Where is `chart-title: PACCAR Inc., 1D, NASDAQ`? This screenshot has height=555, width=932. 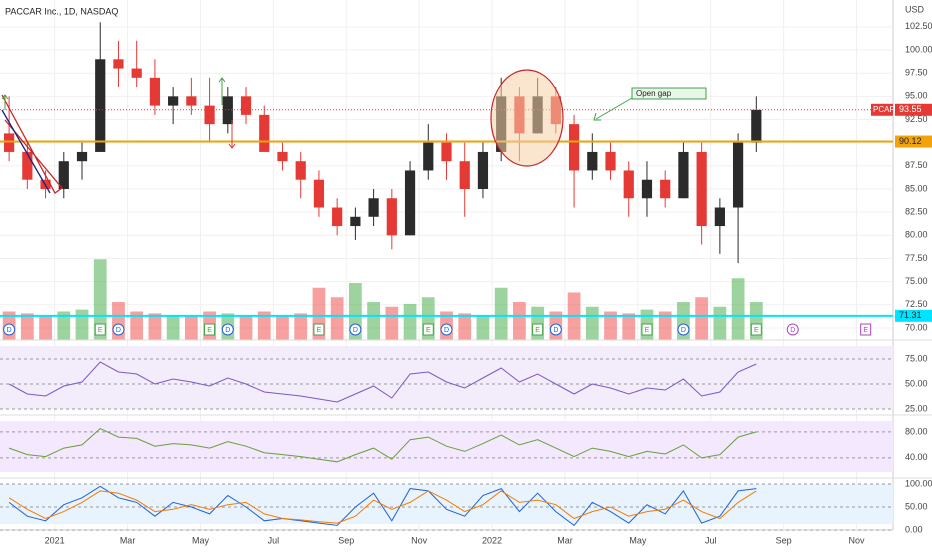 chart-title: PACCAR Inc., 1D, NASDAQ is located at coordinates (61, 11).